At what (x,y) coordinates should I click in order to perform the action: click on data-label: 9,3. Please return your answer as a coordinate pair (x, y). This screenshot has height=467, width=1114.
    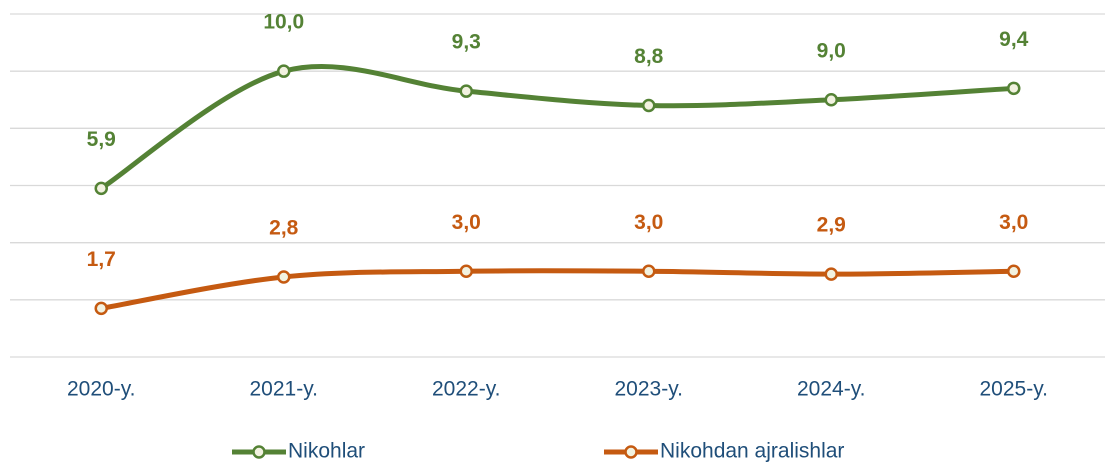
    Looking at the image, I should click on (466, 42).